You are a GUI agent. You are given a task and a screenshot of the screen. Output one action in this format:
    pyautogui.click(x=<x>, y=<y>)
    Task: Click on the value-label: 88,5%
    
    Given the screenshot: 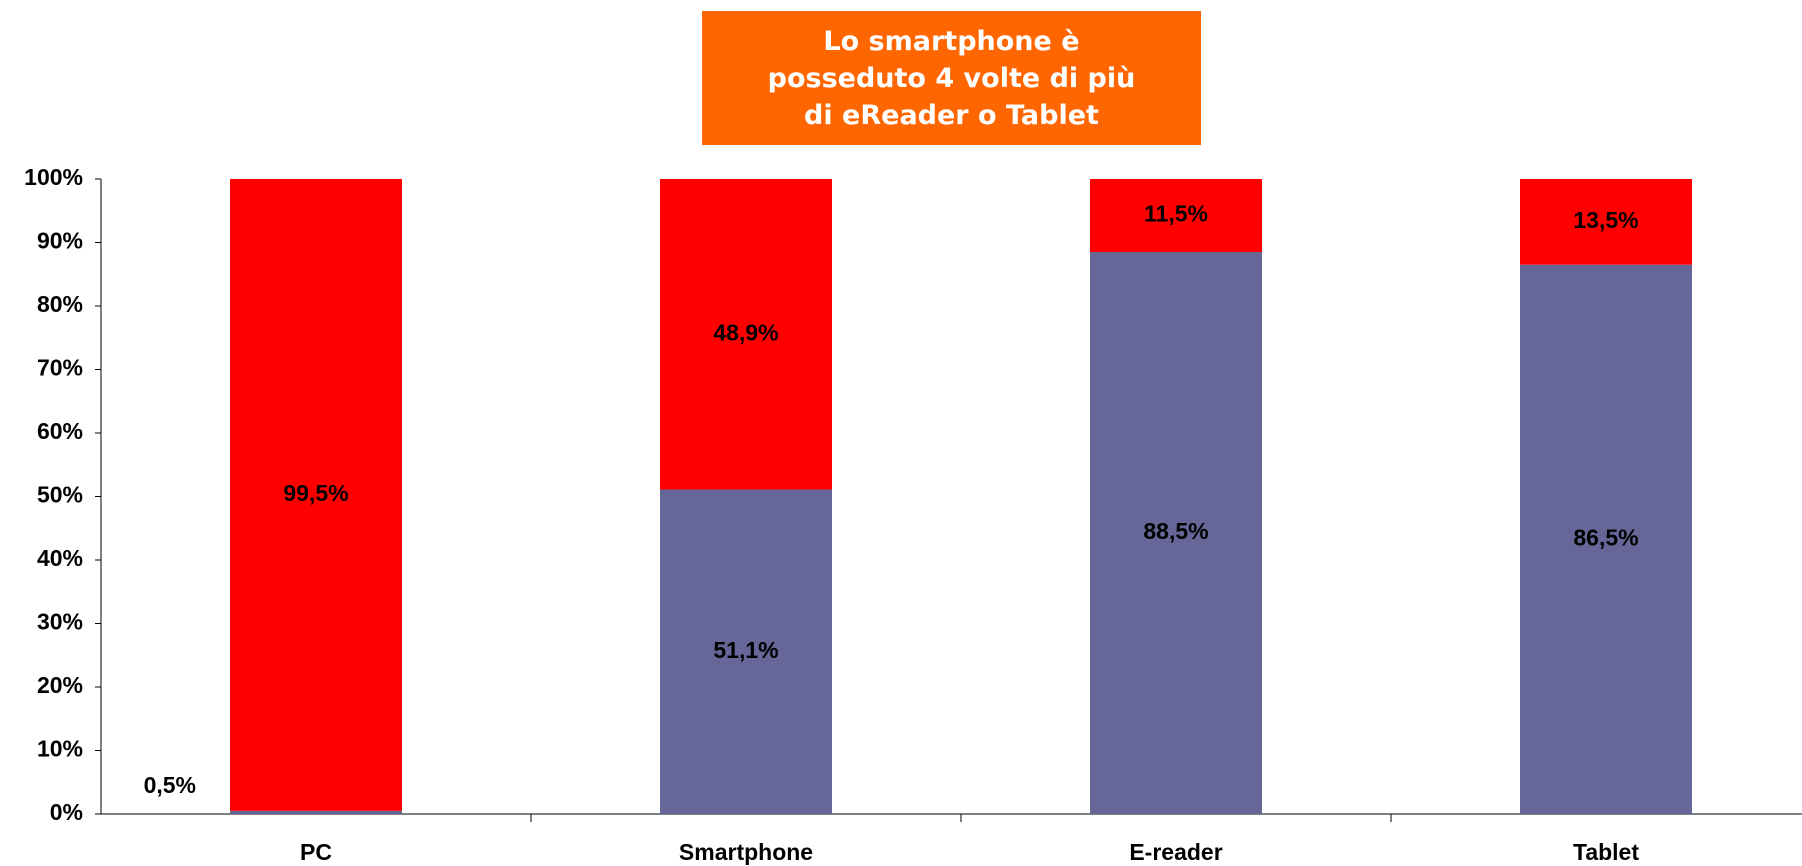 What is the action you would take?
    pyautogui.click(x=1175, y=531)
    